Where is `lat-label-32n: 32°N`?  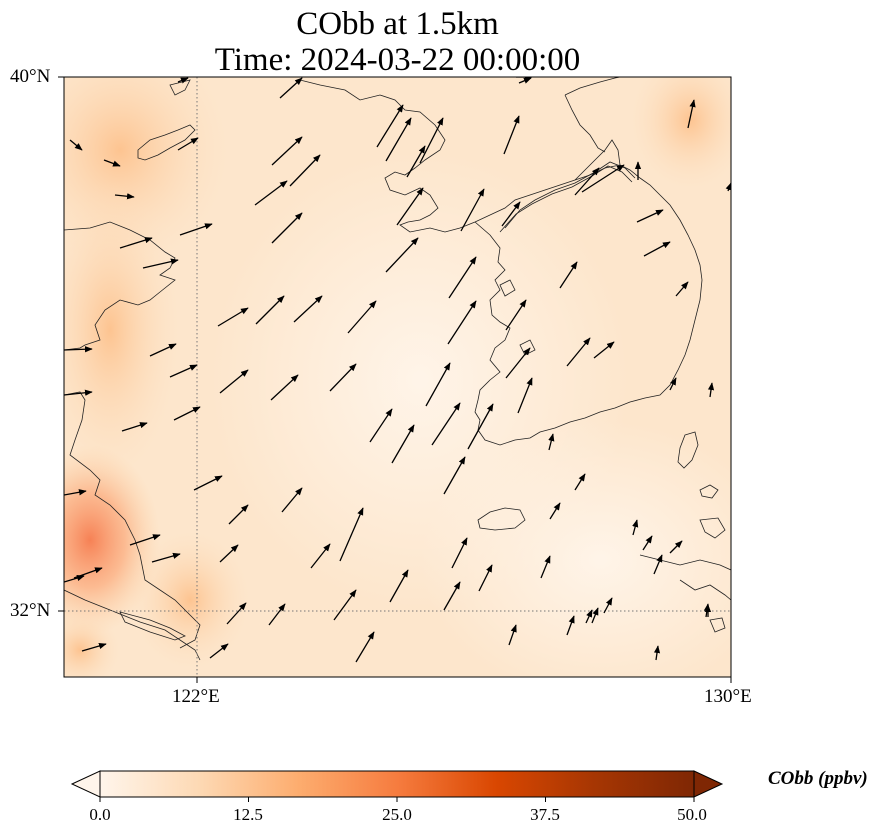
lat-label-32n: 32°N is located at coordinates (30, 610).